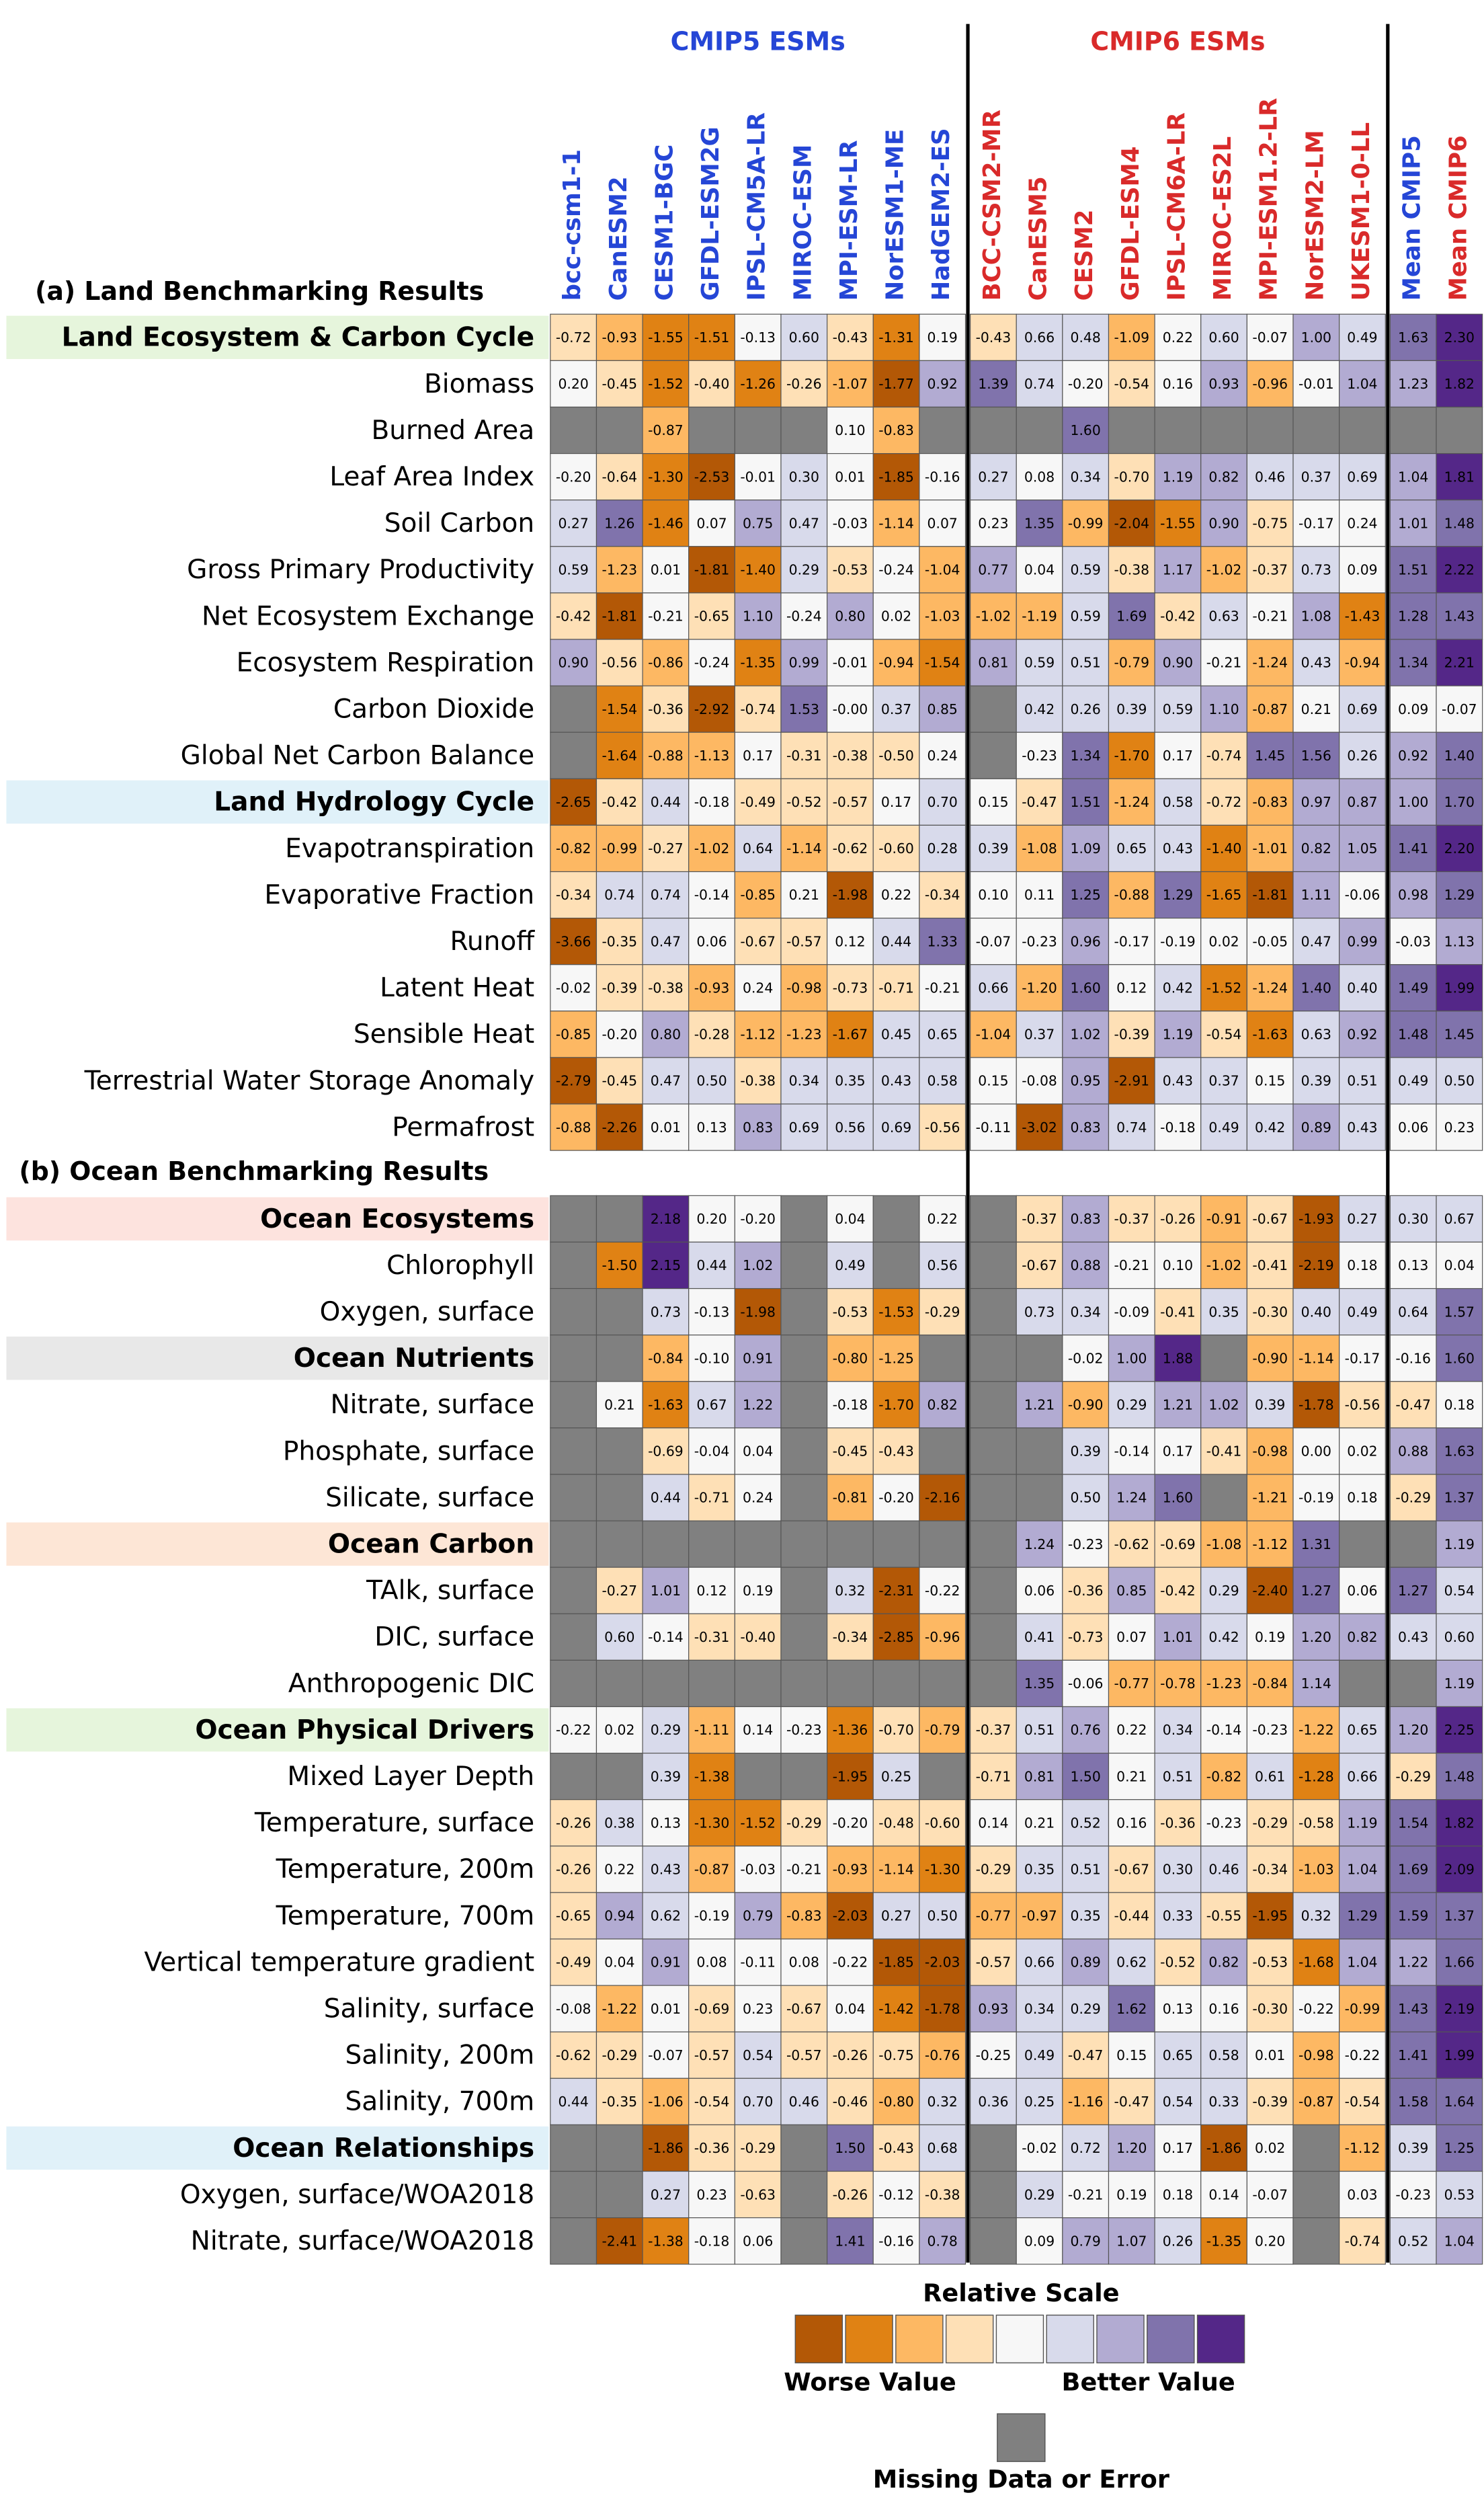  Describe the element at coordinates (1086, 1962) in the screenshot. I see `cell-value: 0.89` at that location.